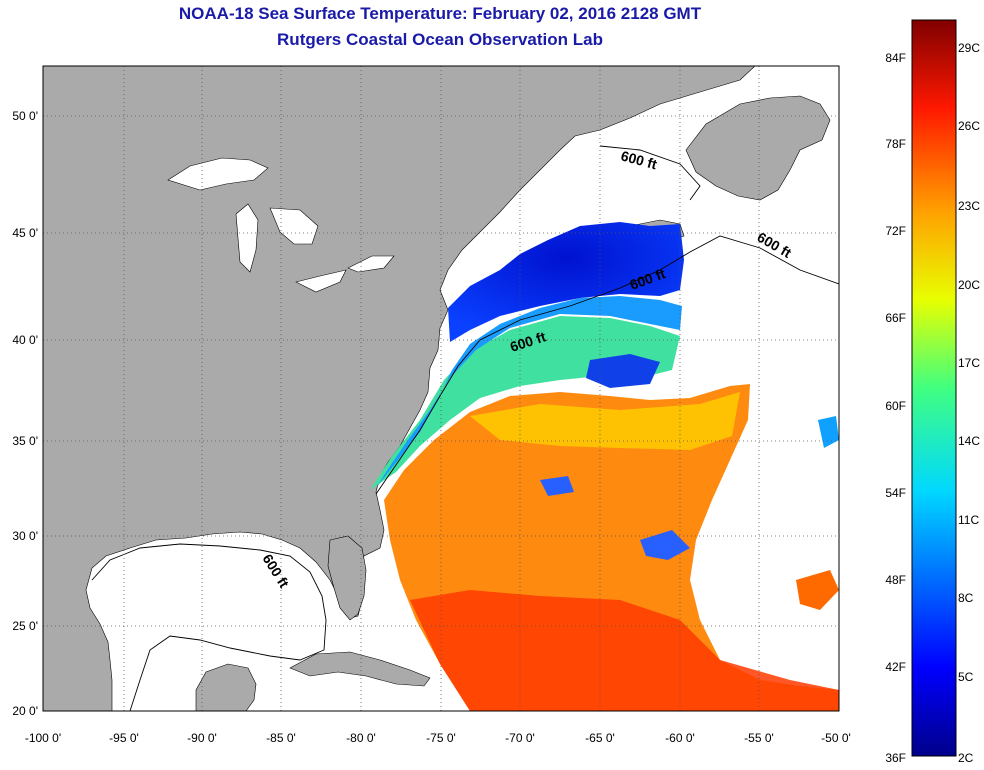 The image size is (984, 770). I want to click on celsius-label: 5C, so click(966, 677).